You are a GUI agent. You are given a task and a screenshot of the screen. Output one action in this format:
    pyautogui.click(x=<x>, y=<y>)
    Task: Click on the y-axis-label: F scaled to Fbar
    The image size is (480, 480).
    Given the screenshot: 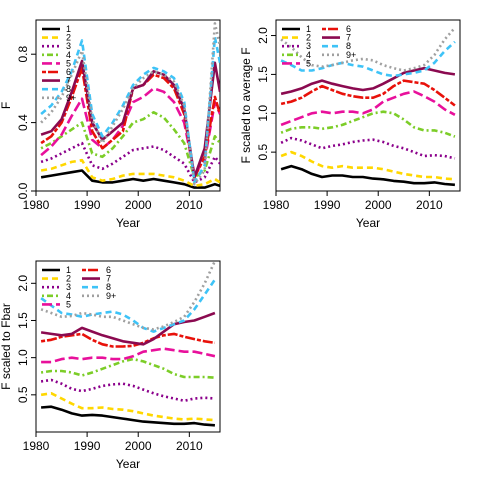 What is the action you would take?
    pyautogui.click(x=6, y=346)
    